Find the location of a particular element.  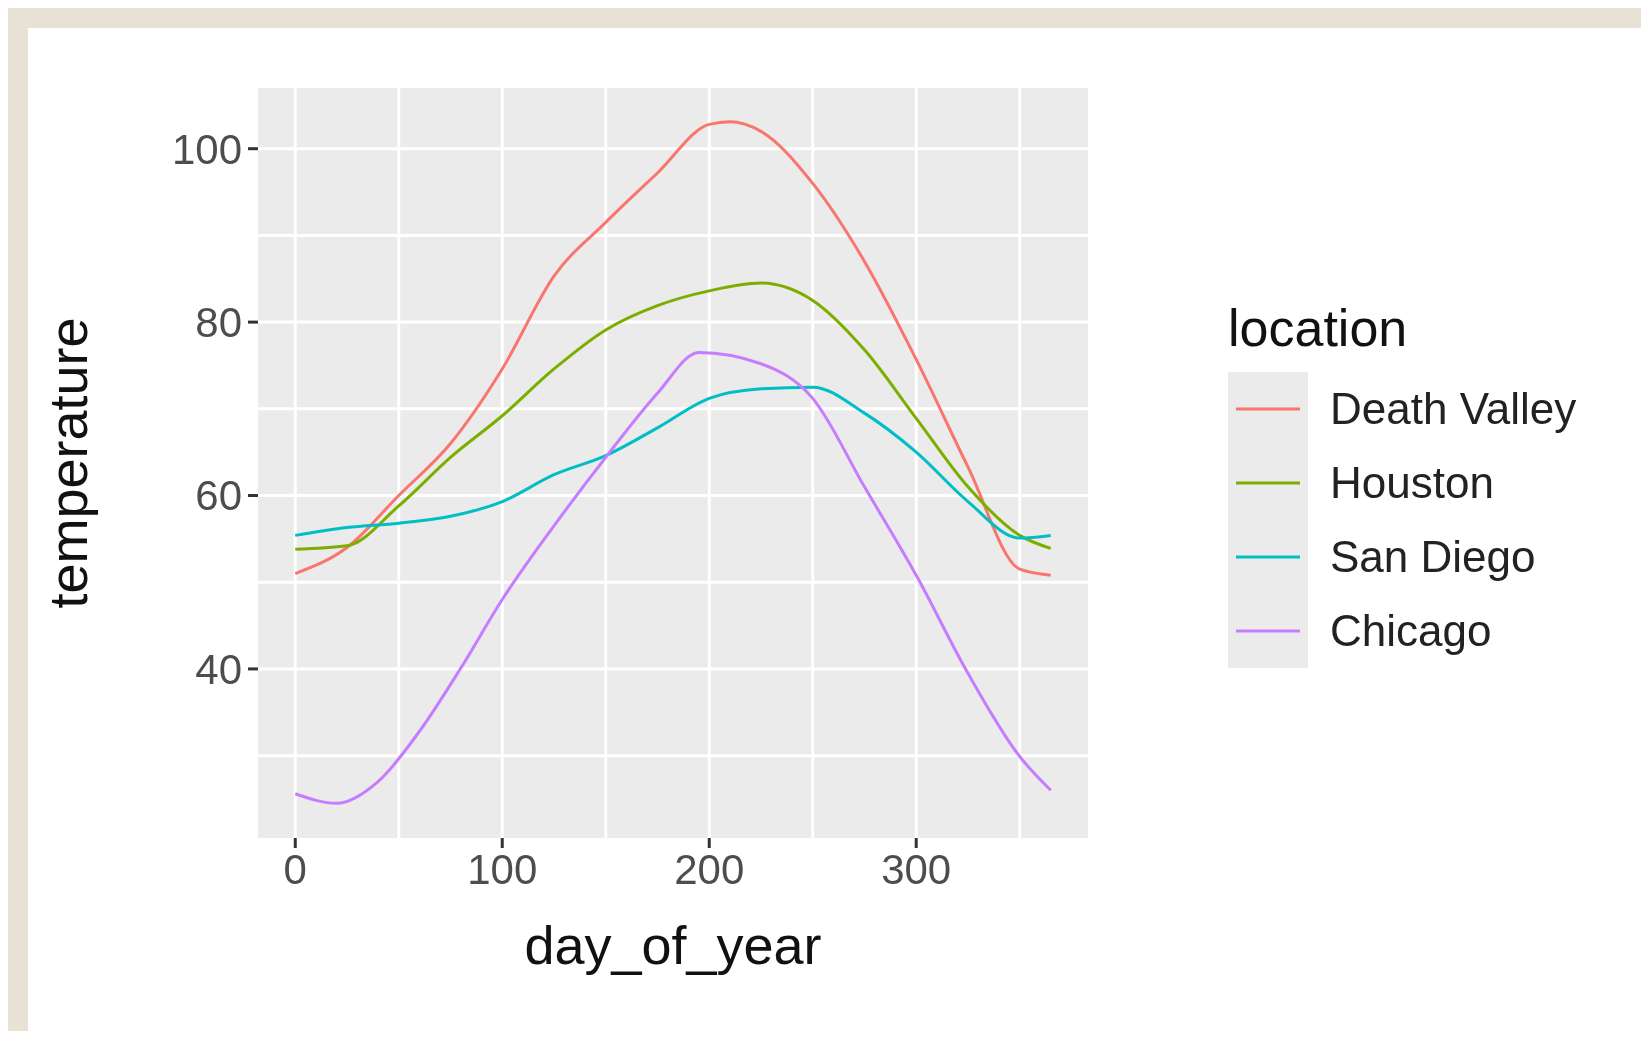

y-tick-label: 80 is located at coordinates (218, 323).